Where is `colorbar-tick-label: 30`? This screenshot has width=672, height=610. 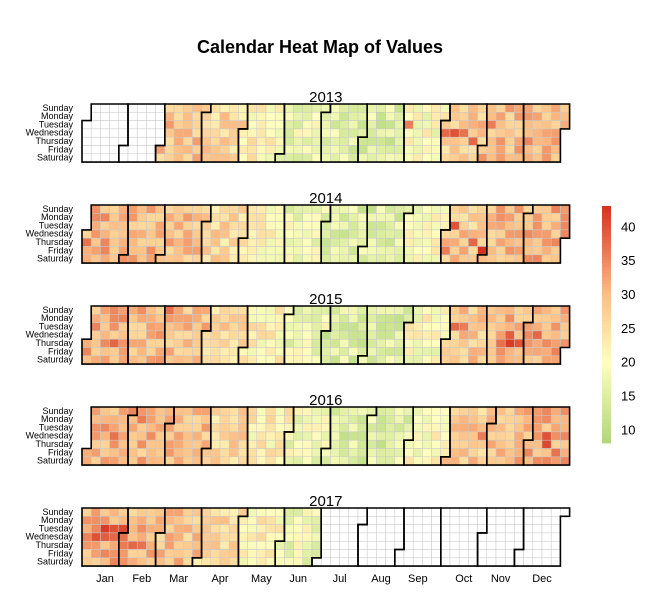
colorbar-tick-label: 30 is located at coordinates (628, 294).